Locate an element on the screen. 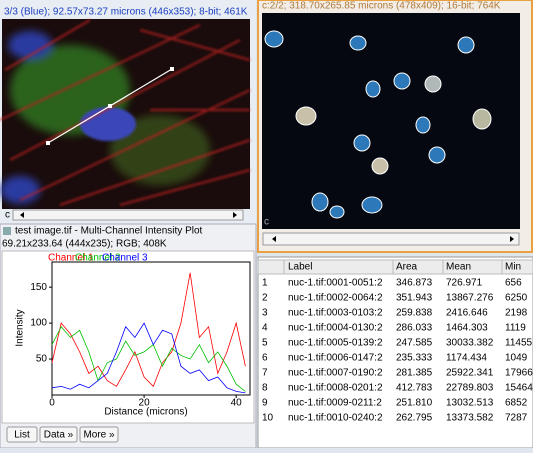 This screenshot has width=533, height=453. button-label: Data » is located at coordinates (59, 435).